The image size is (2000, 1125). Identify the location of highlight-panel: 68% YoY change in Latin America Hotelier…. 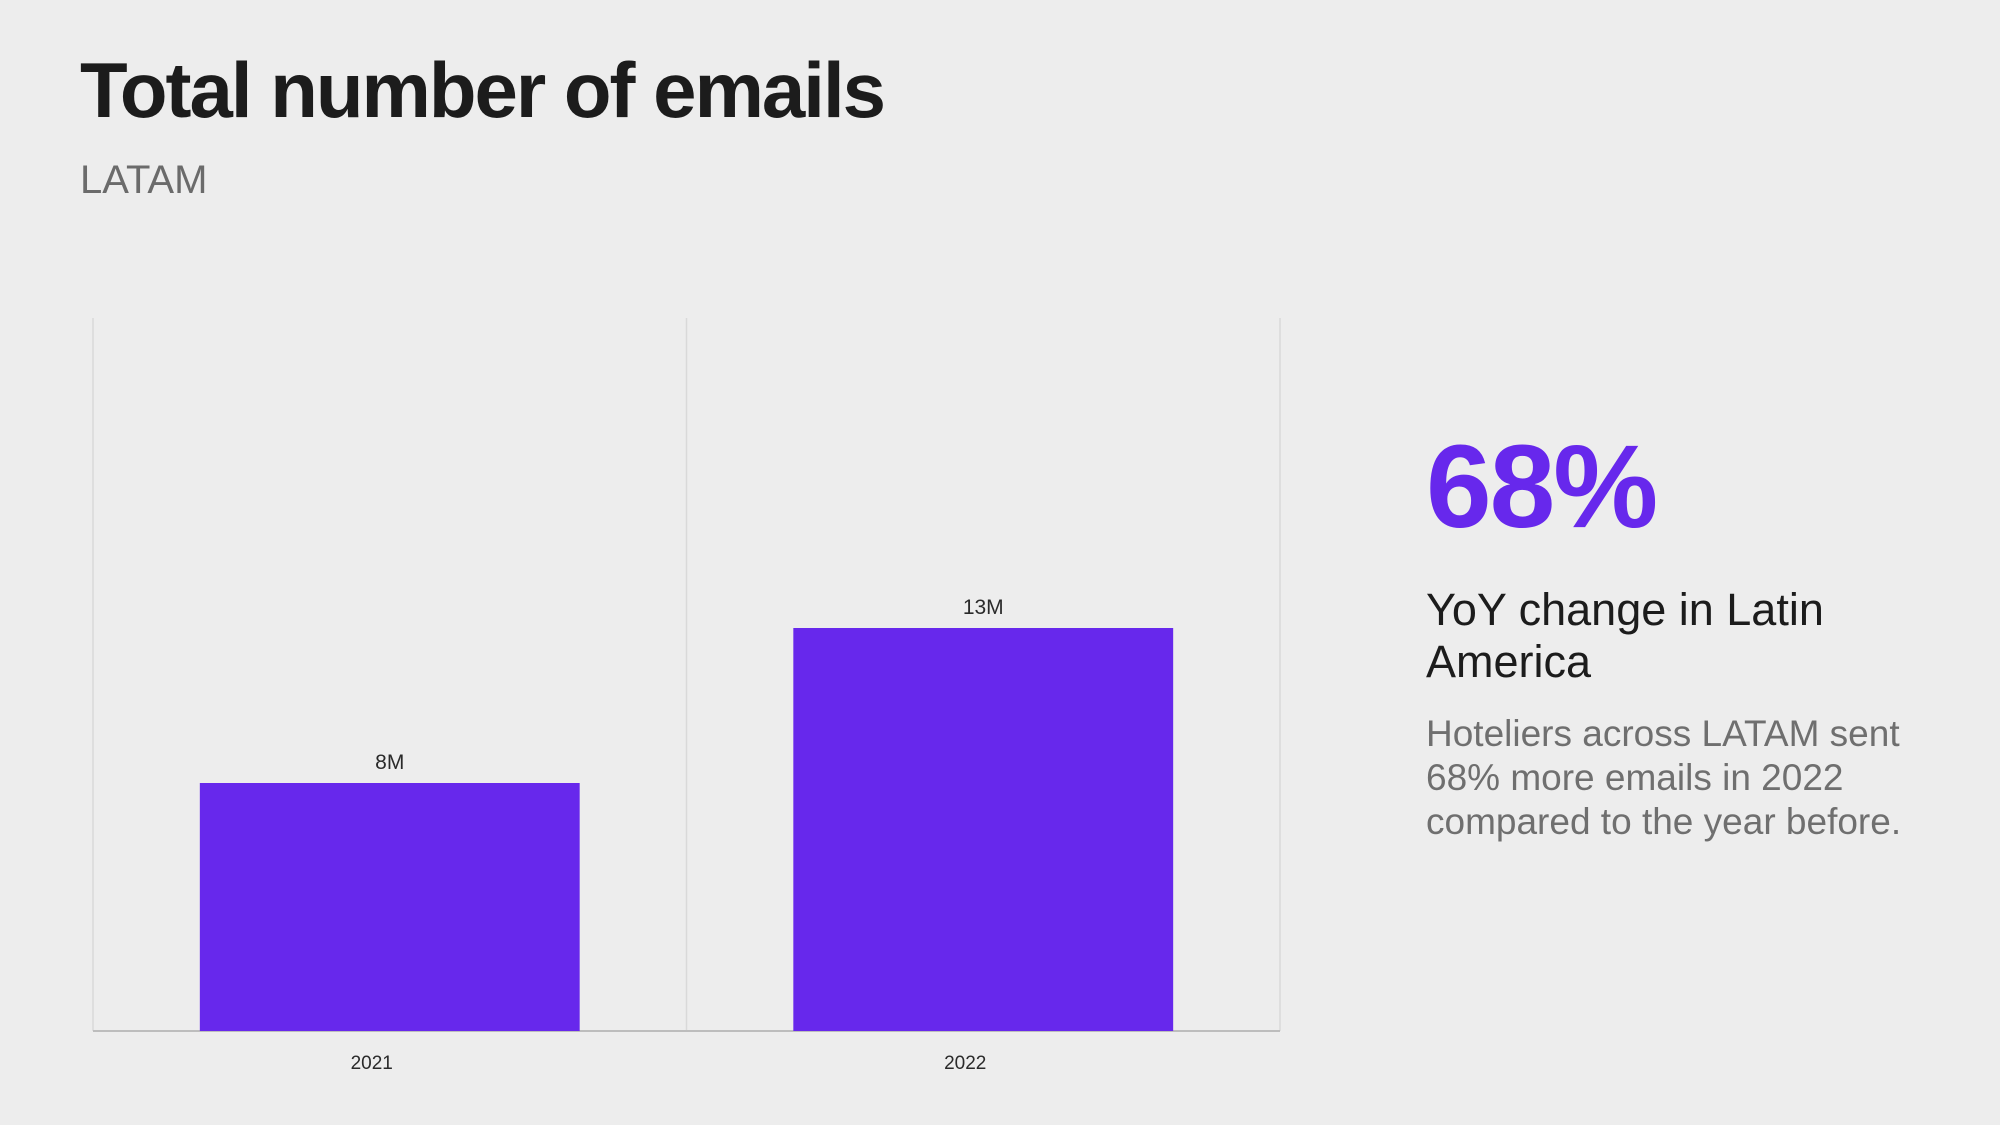
(1676, 635).